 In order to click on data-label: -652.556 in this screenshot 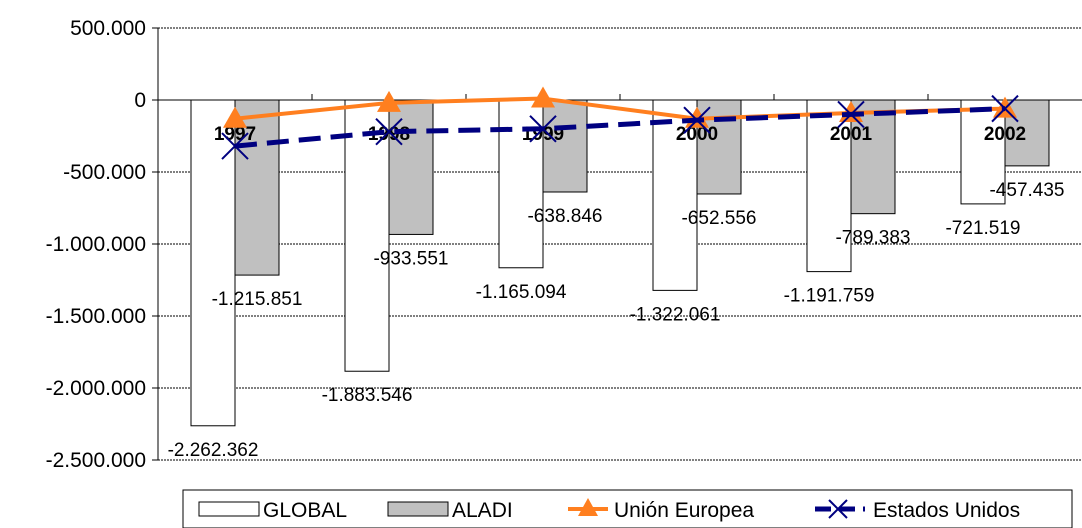, I will do `click(718, 218)`.